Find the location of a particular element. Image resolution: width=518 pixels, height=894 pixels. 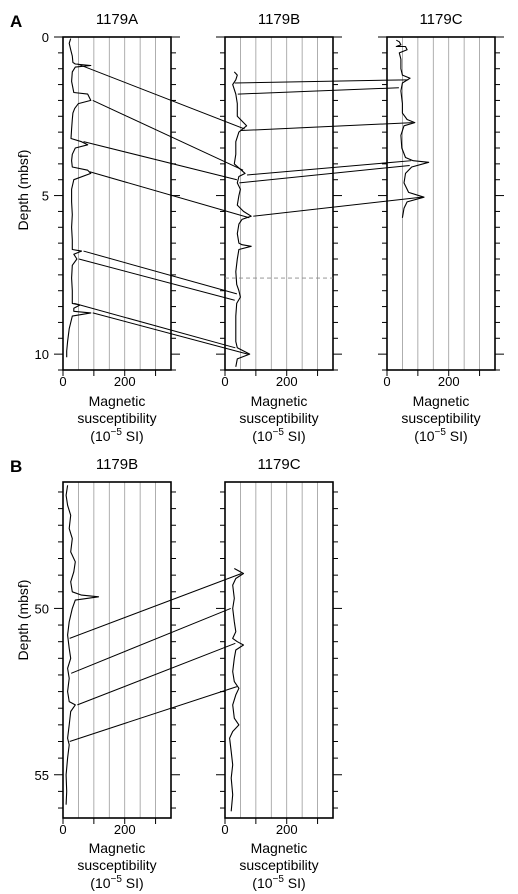

y-tick-label: 50 is located at coordinates (42, 608).